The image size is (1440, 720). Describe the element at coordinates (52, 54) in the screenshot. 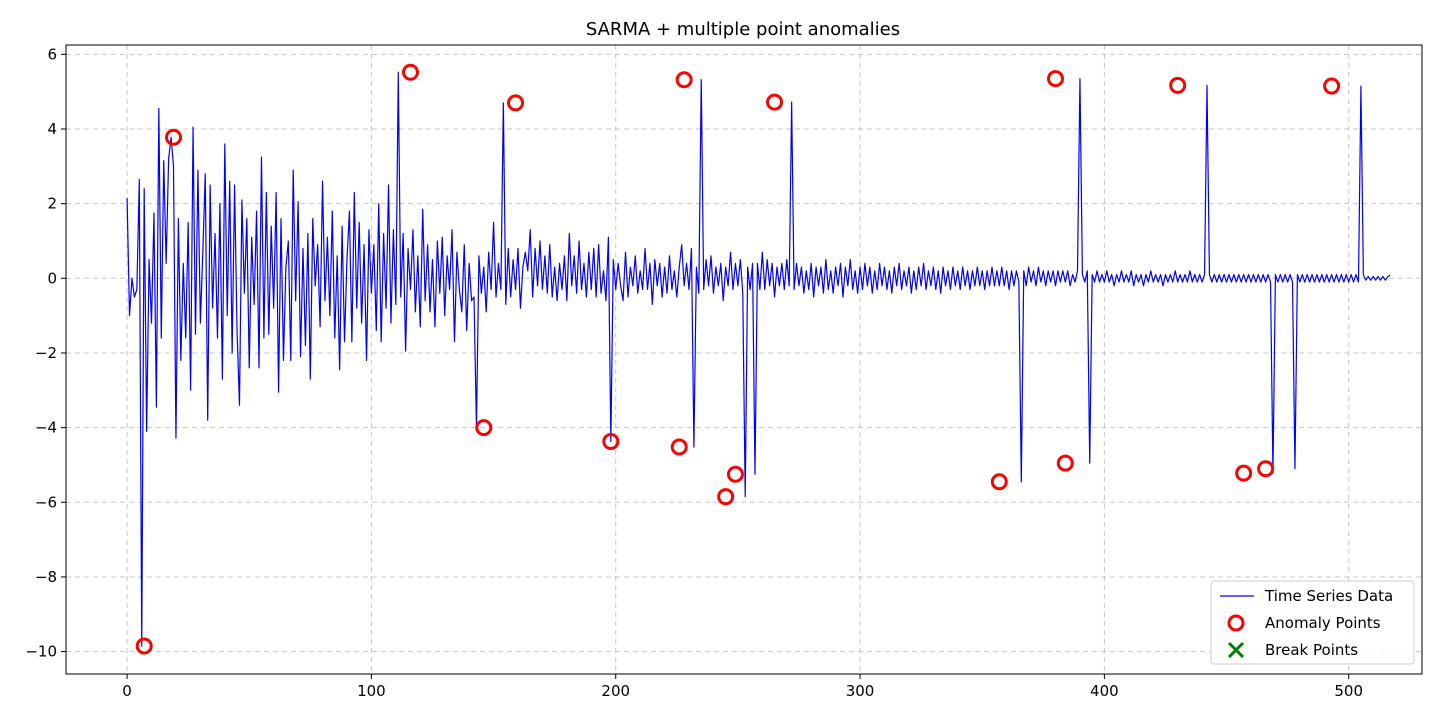

I see `y-tick-label: 6` at that location.